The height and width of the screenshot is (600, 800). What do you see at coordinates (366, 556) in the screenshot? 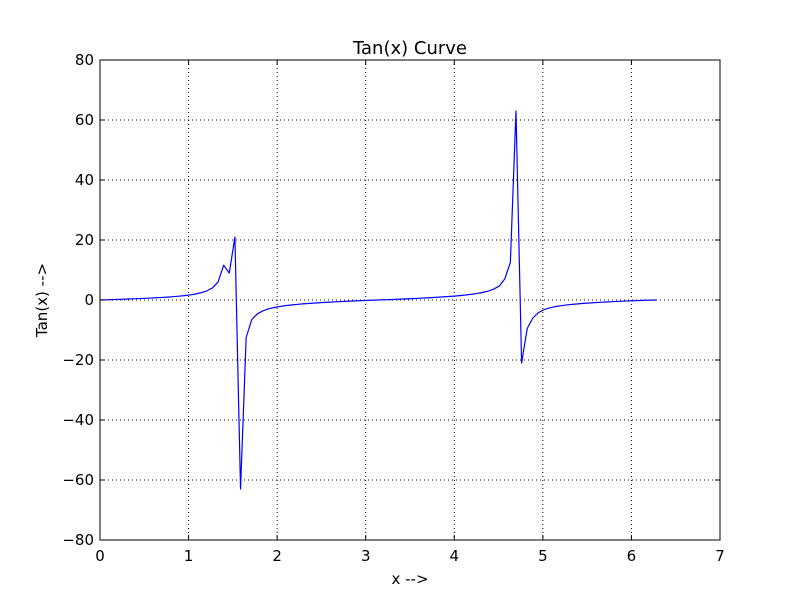
I see `x-tick-label: 3` at bounding box center [366, 556].